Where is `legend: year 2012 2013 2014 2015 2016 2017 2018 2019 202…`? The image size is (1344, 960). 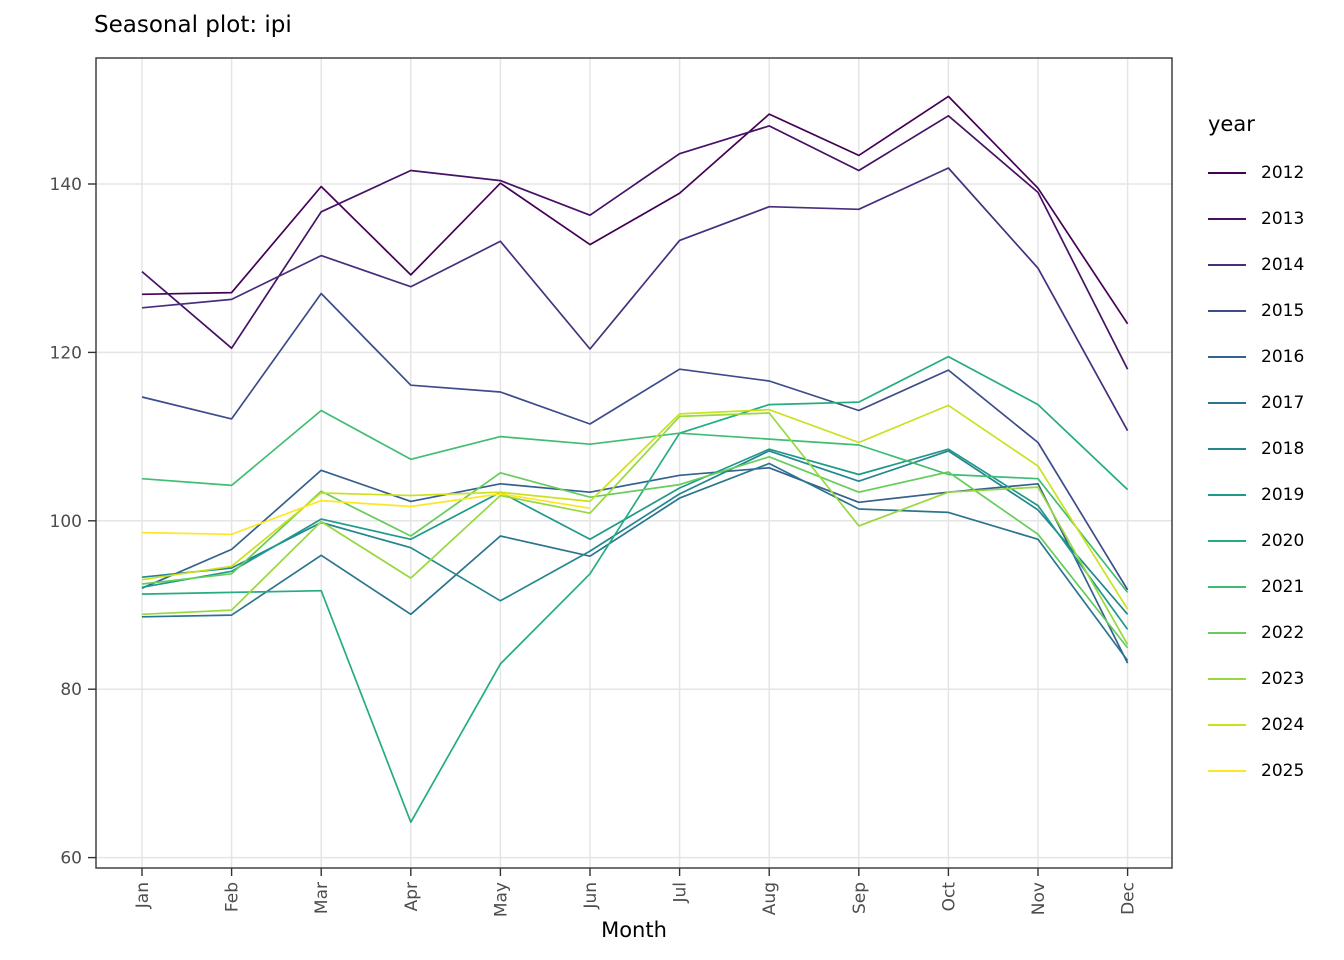
legend: year 2012 2013 2014 2015 2016 2017 2018 2019 202… is located at coordinates (1256, 453).